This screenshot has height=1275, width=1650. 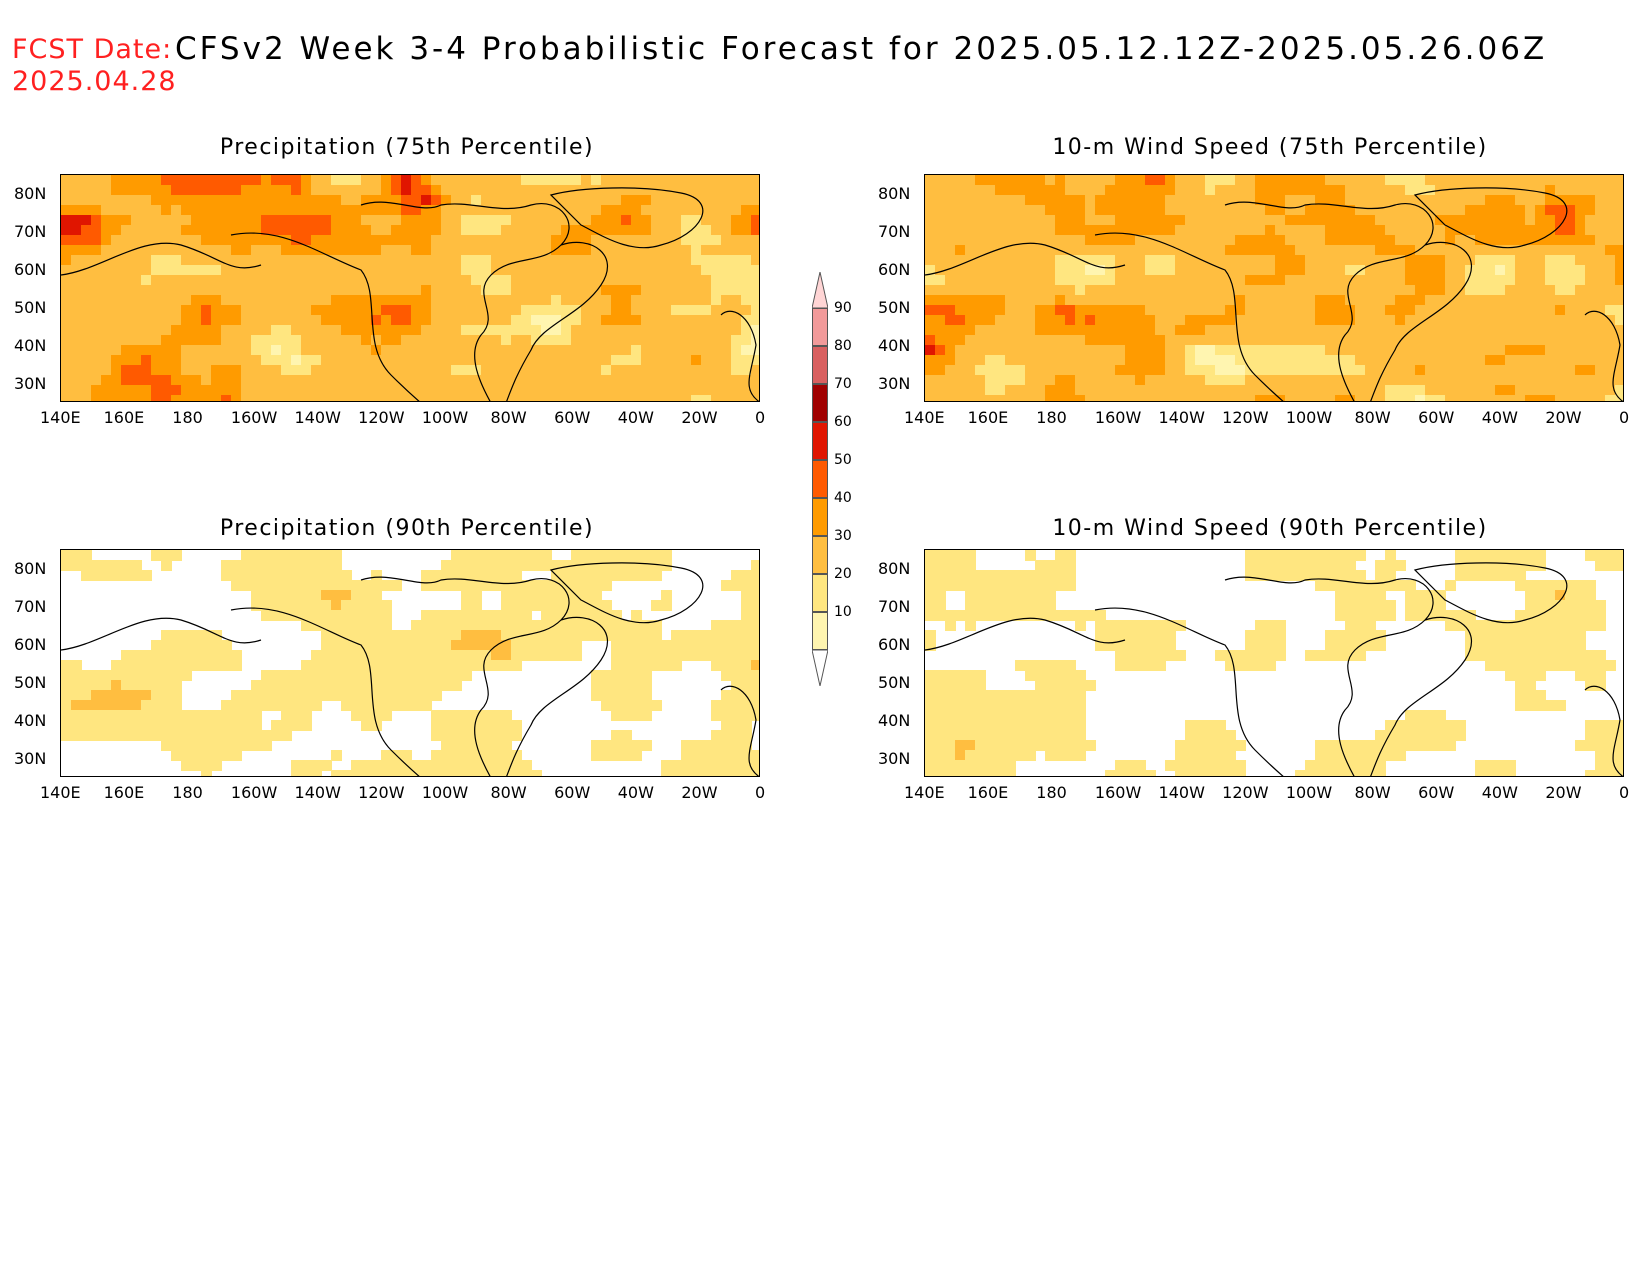 What do you see at coordinates (843, 308) in the screenshot?
I see `colorbar-label: 90` at bounding box center [843, 308].